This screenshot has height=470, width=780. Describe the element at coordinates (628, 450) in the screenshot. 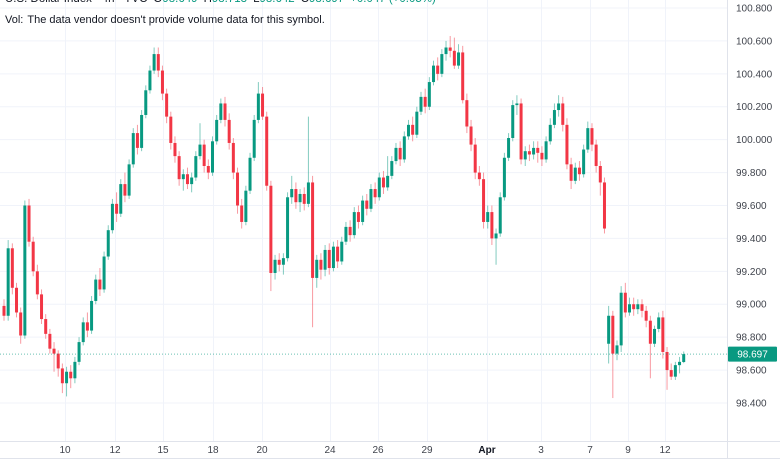

I see `time-tick-label: 9` at that location.